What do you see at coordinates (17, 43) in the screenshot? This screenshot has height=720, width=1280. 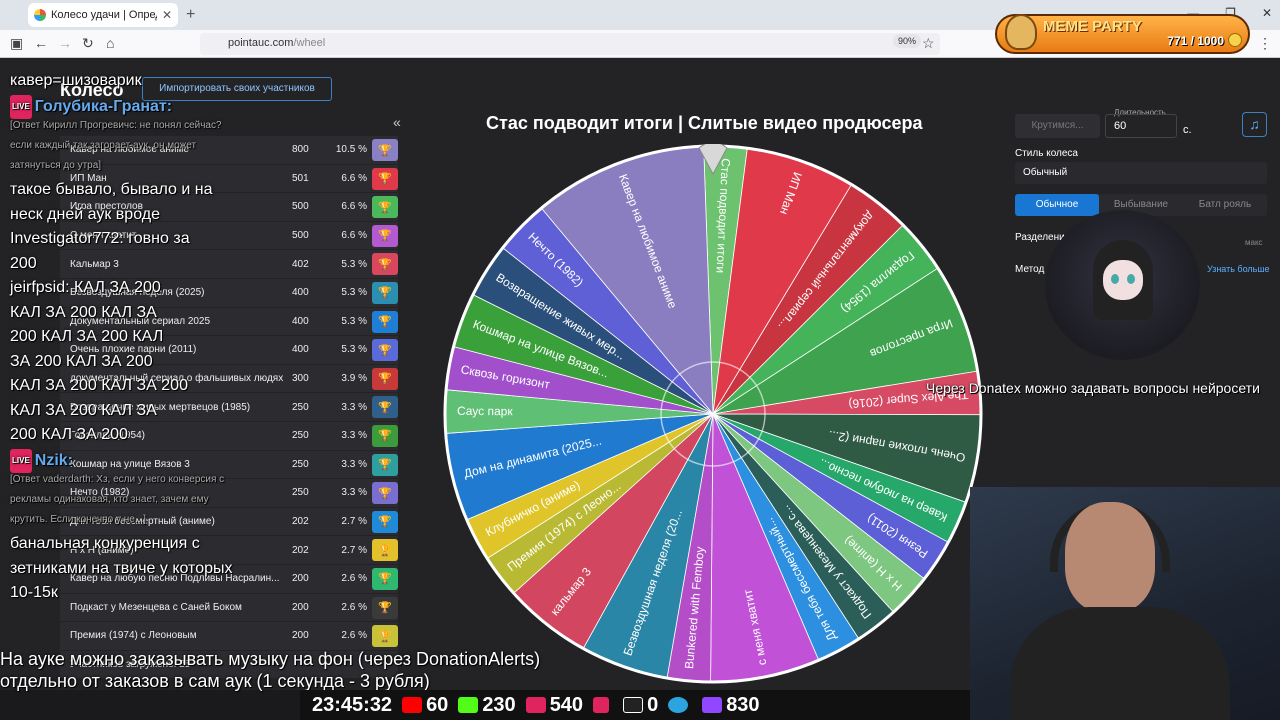 I see `sidebar-toggle-icon: ▣` at bounding box center [17, 43].